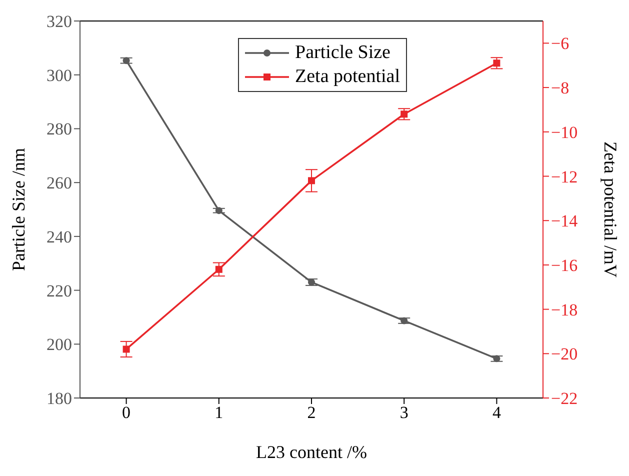  What do you see at coordinates (59, 75) in the screenshot?
I see `y-tick-label: 300` at bounding box center [59, 75].